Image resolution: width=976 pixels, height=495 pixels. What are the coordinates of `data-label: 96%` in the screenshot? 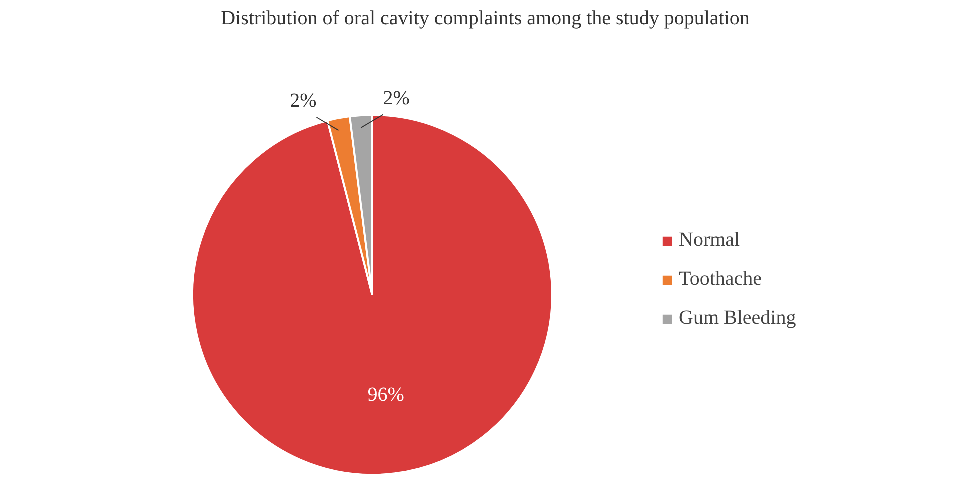 It's located at (386, 395).